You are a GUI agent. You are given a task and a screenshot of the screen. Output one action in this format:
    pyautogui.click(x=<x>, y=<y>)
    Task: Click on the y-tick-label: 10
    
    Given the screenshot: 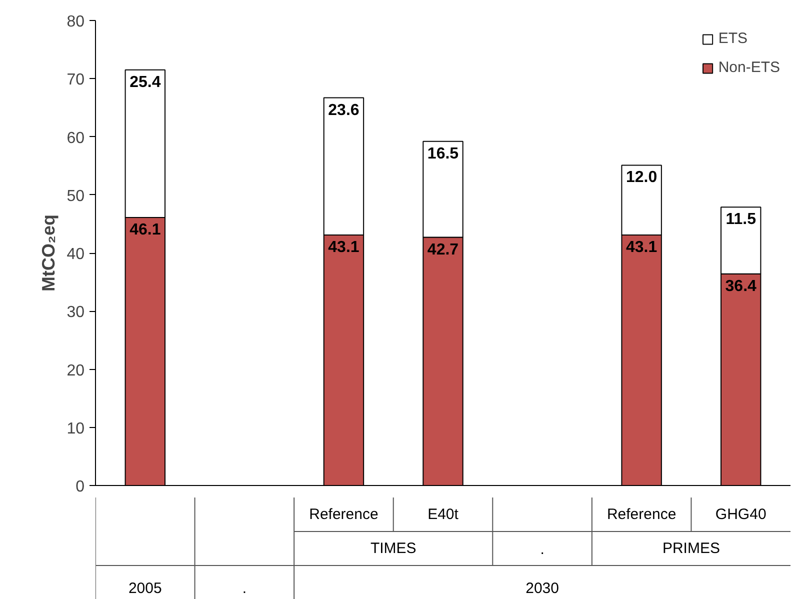 What is the action you would take?
    pyautogui.click(x=75, y=429)
    